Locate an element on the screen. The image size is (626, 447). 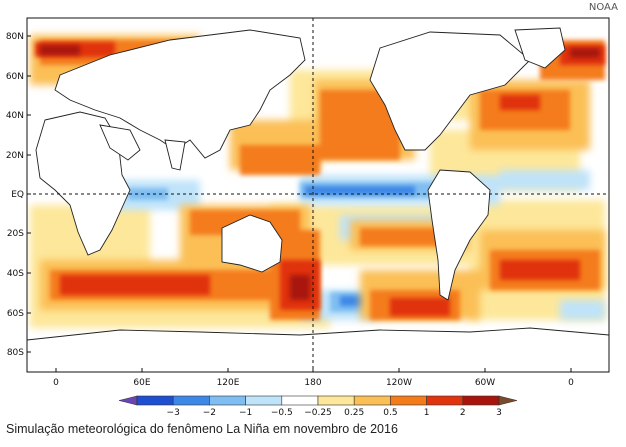
colorbar-tick-label: 3 is located at coordinates (499, 413).